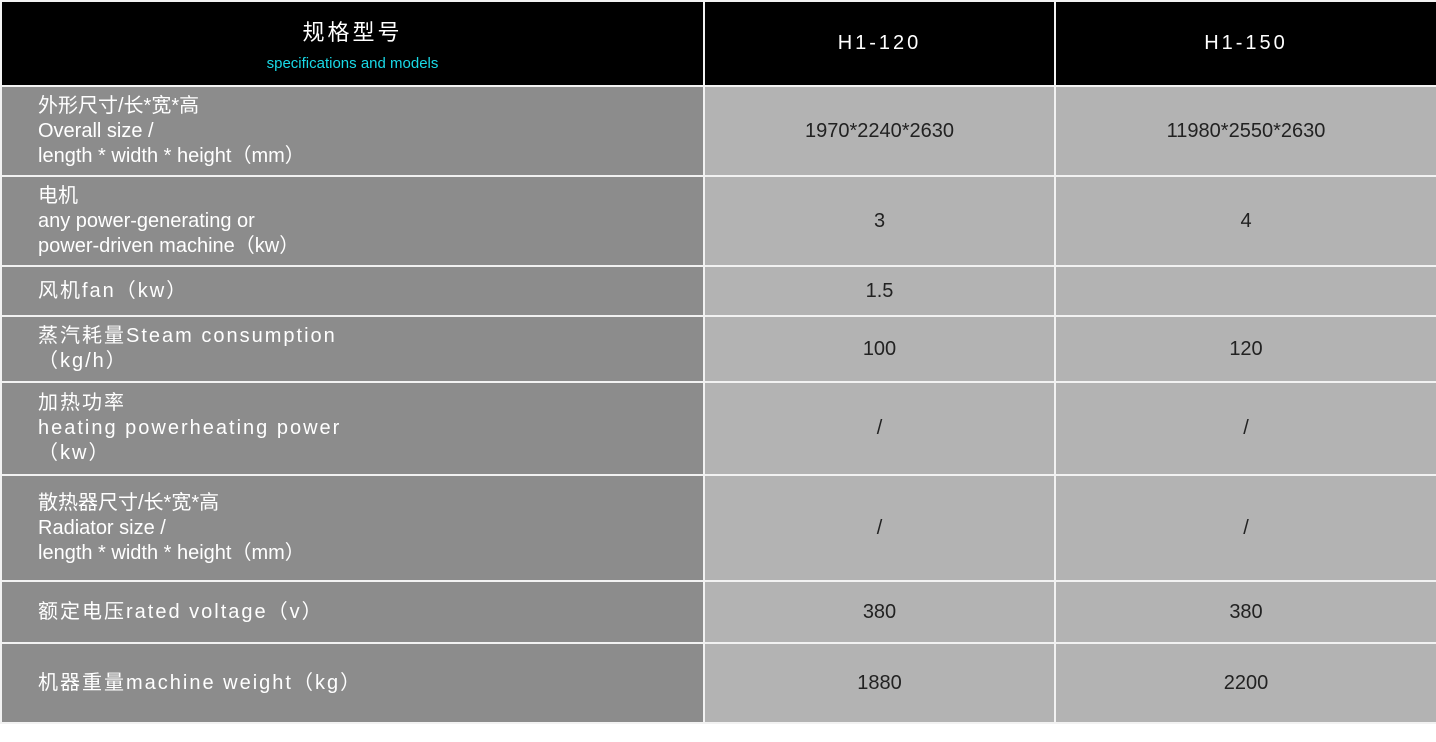  What do you see at coordinates (352, 428) in the screenshot?
I see `row-label: 加热功率 heating powerheating power （kw）` at bounding box center [352, 428].